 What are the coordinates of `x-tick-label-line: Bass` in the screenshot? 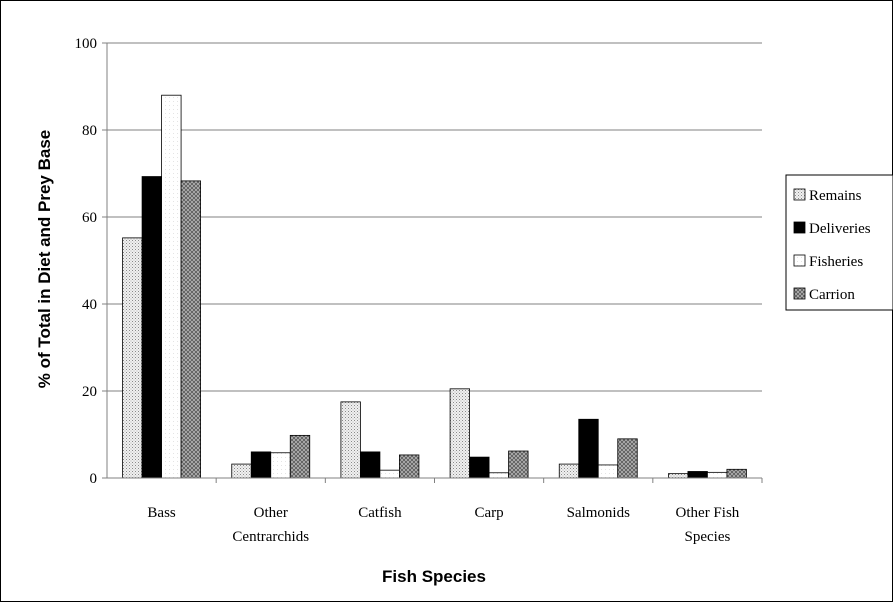 It's located at (161, 513).